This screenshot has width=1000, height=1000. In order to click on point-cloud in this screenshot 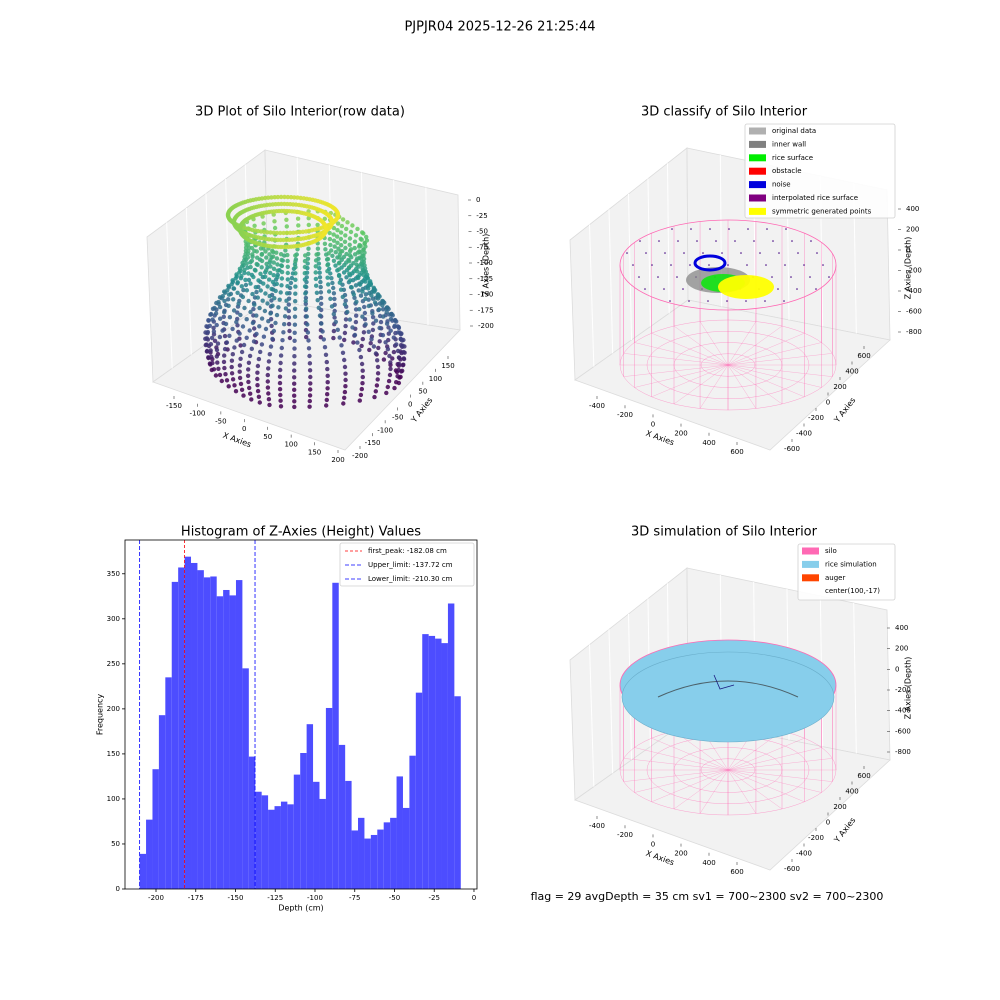, I will do `click(710, 263)`.